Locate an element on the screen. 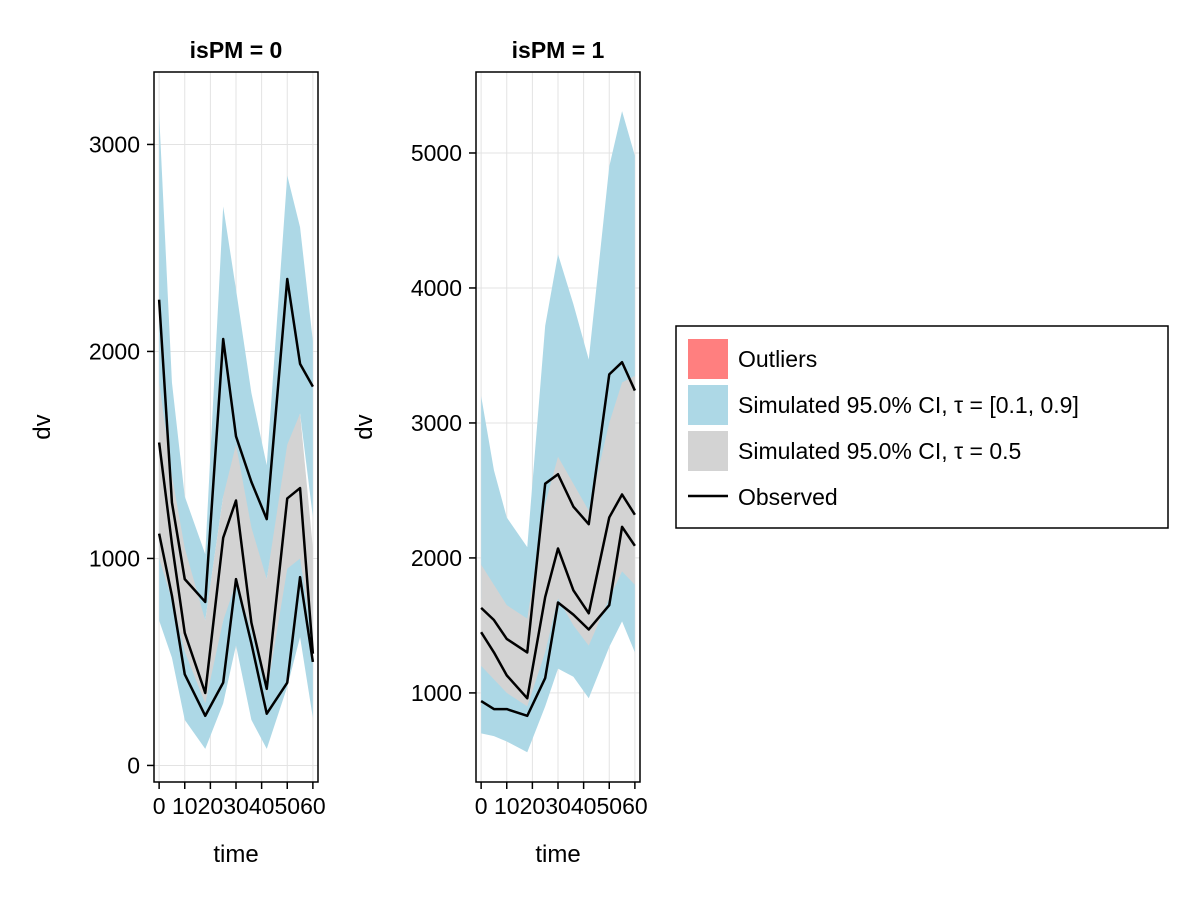 This screenshot has height=900, width=1200. y-tick-label: 4000 is located at coordinates (436, 288).